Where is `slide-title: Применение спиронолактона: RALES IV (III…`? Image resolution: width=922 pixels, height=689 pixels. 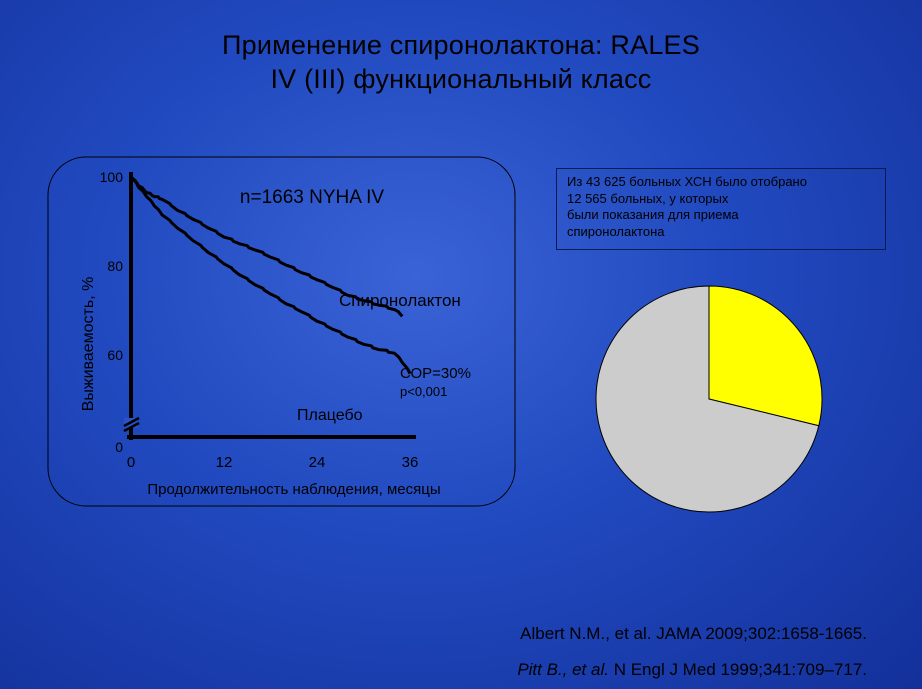
slide-title: Применение спиронолактона: RALES IV (III… is located at coordinates (461, 62).